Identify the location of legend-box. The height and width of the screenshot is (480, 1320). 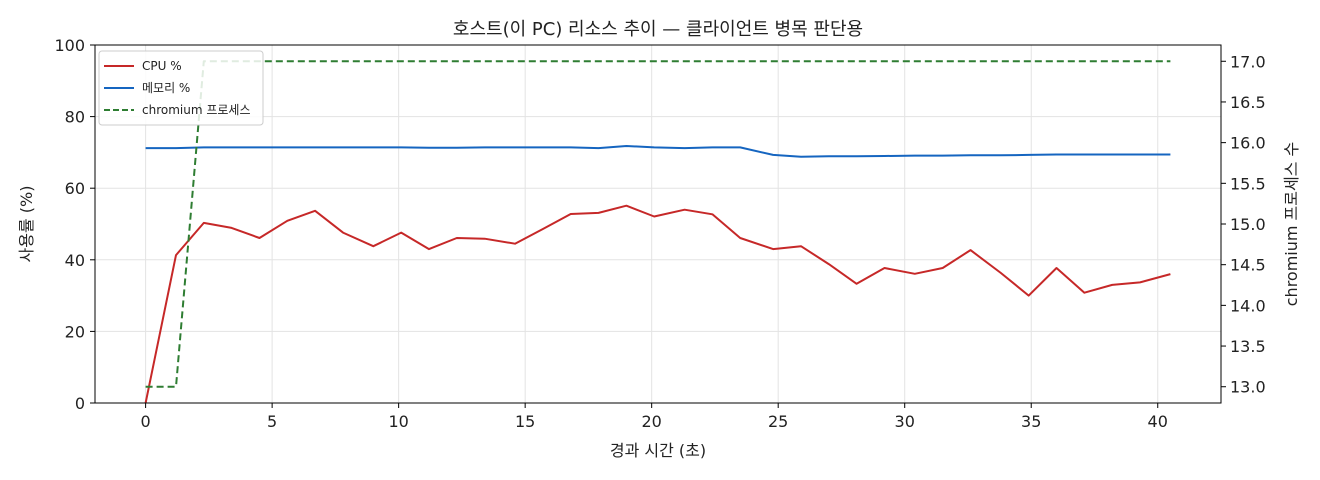
(181, 88).